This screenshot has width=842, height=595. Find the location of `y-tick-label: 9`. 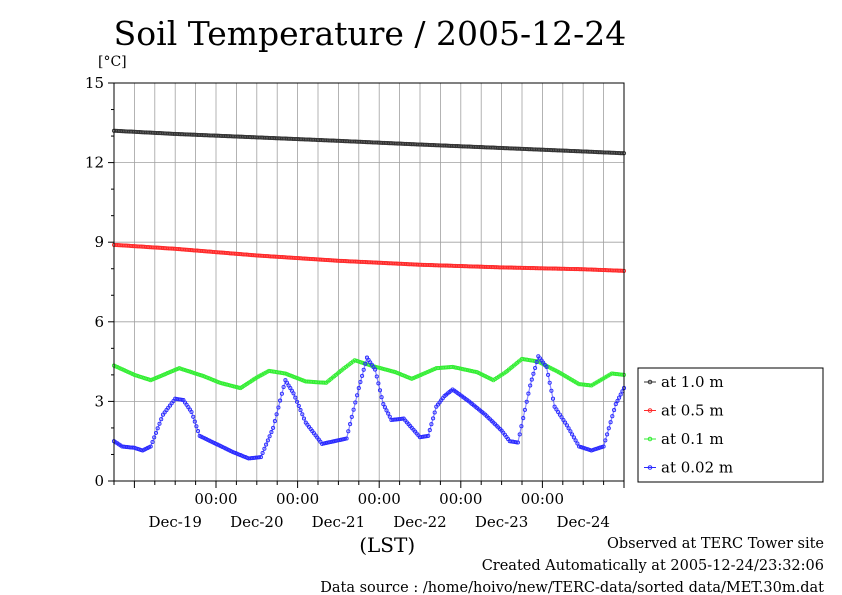

y-tick-label: 9 is located at coordinates (99, 242).